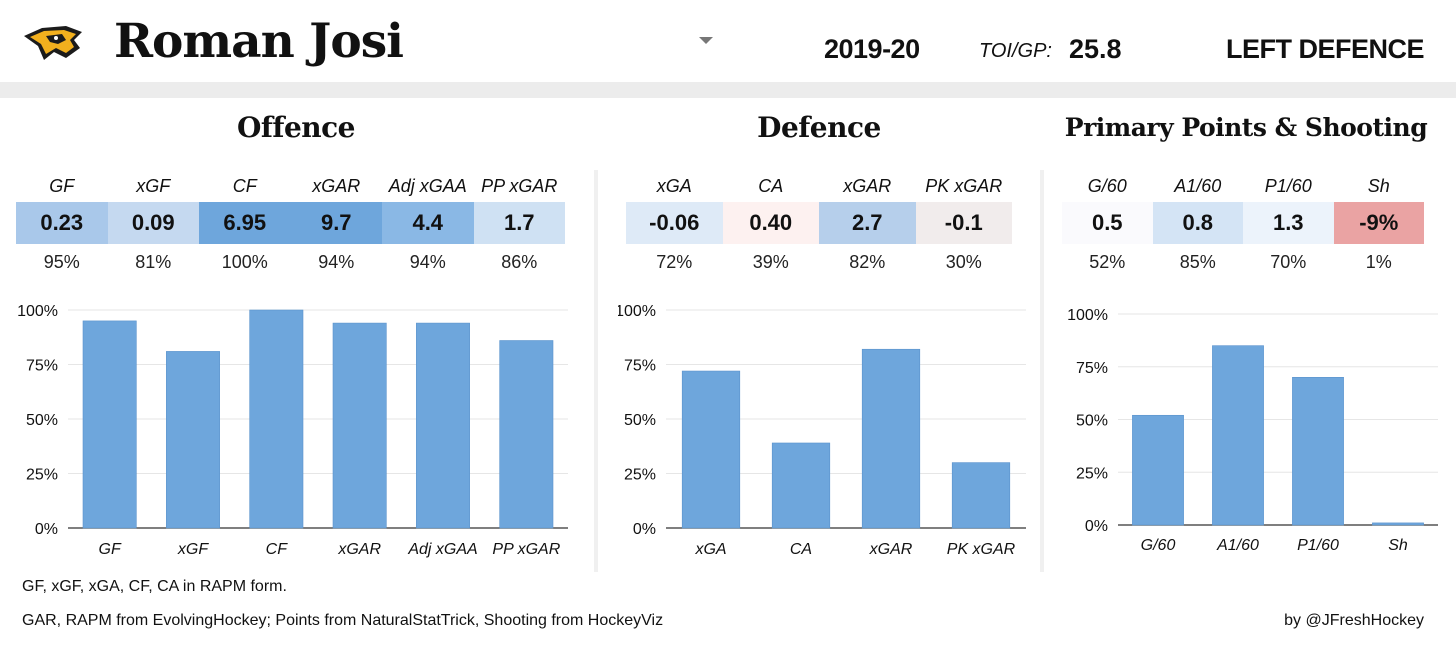 The image size is (1456, 649). I want to click on stat-value: 0.09, so click(153, 223).